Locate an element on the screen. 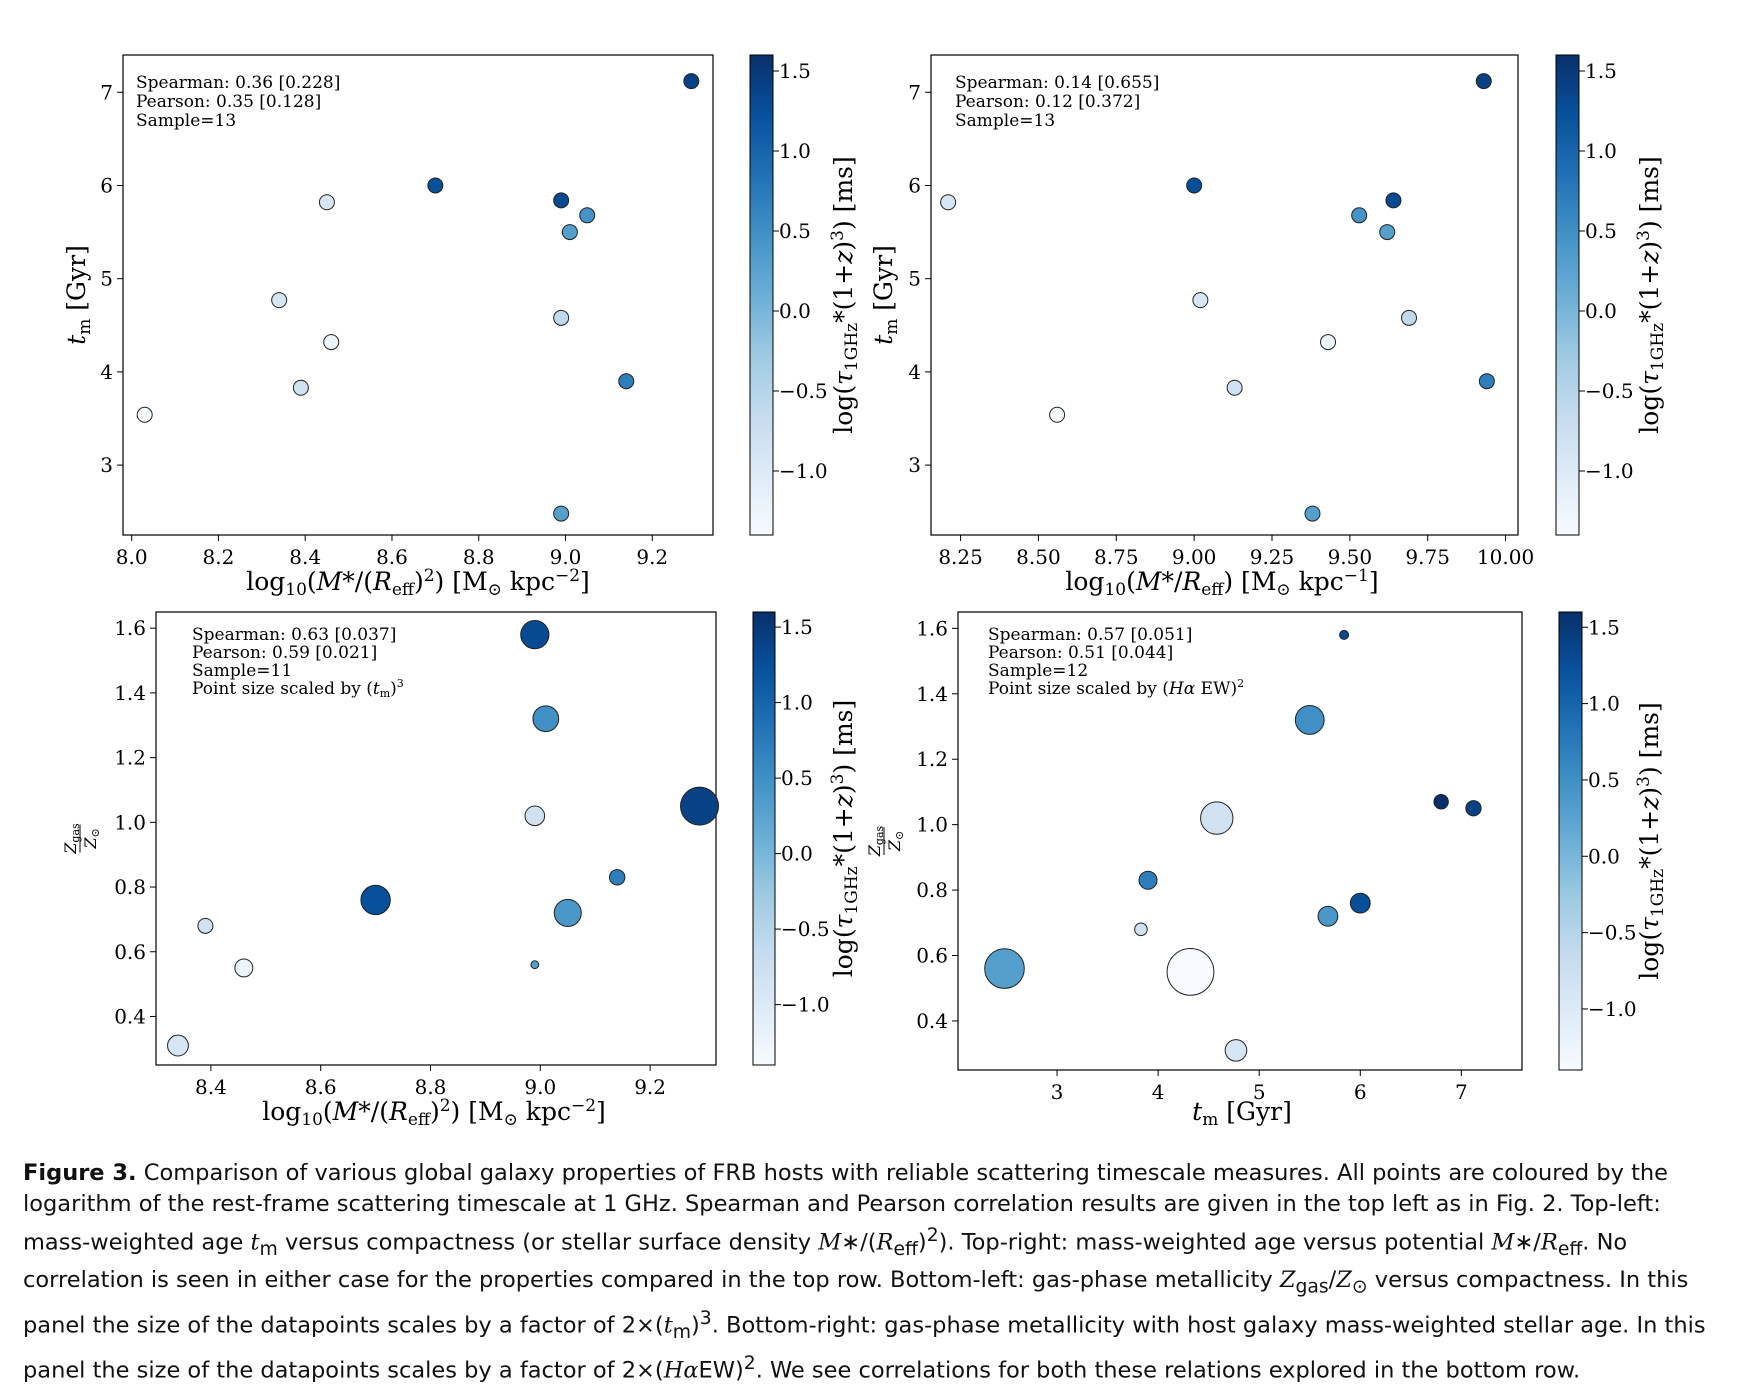  x-tick-label: 8.4 is located at coordinates (211, 1087).